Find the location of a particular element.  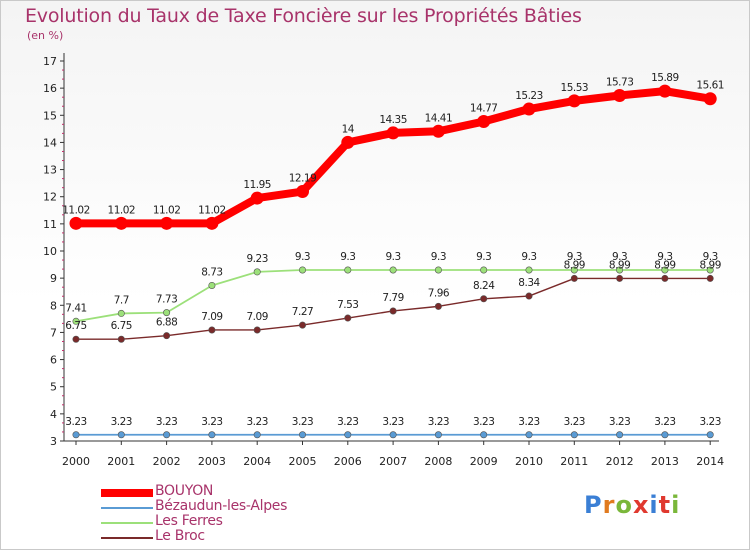

y-tick-label: 13 is located at coordinates (50, 170).